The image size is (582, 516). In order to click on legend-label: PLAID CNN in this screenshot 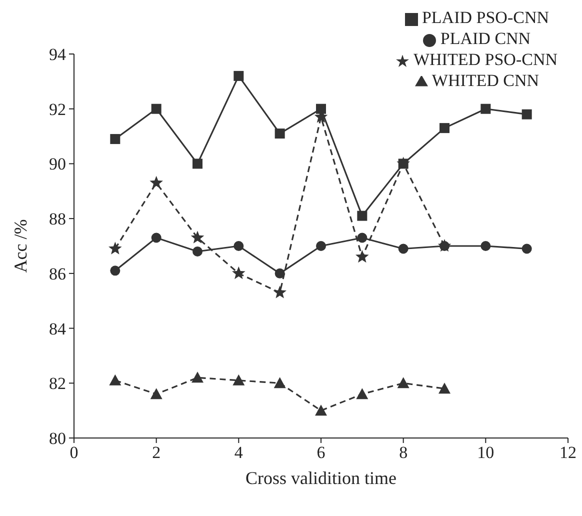, I will do `click(485, 38)`.